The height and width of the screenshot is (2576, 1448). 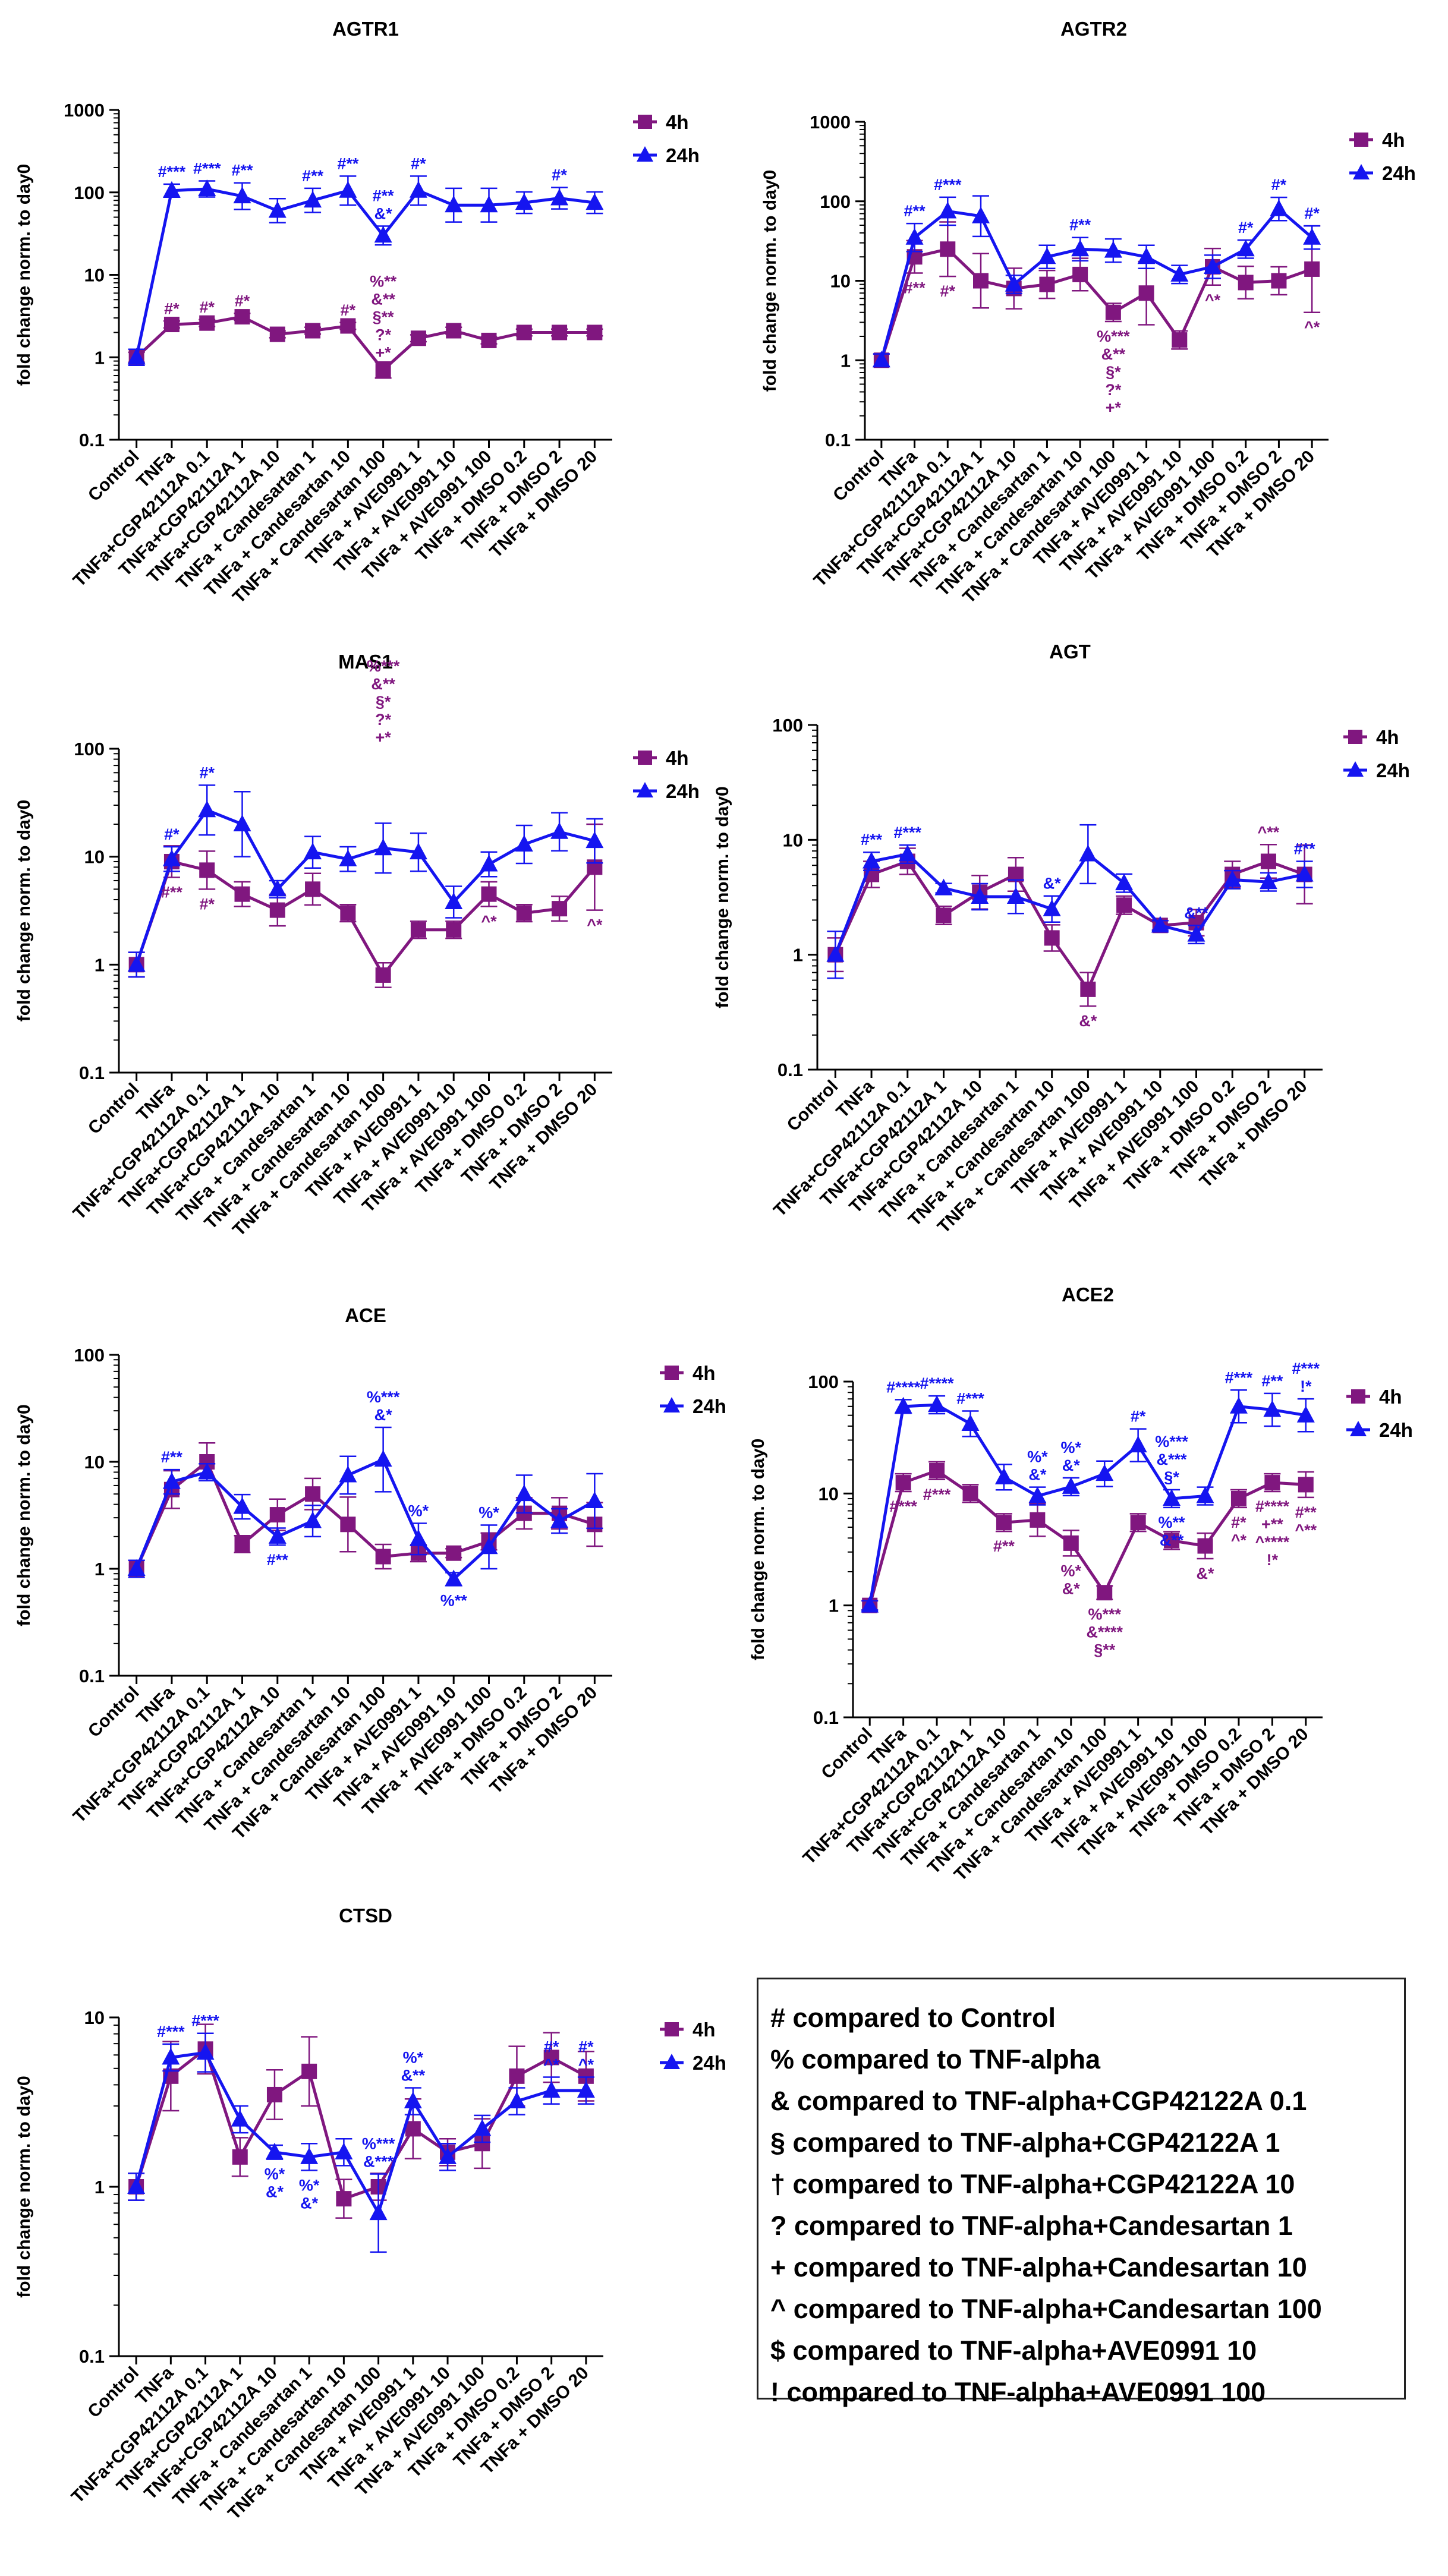 I want to click on significance-line: %***, so click(x=1114, y=336).